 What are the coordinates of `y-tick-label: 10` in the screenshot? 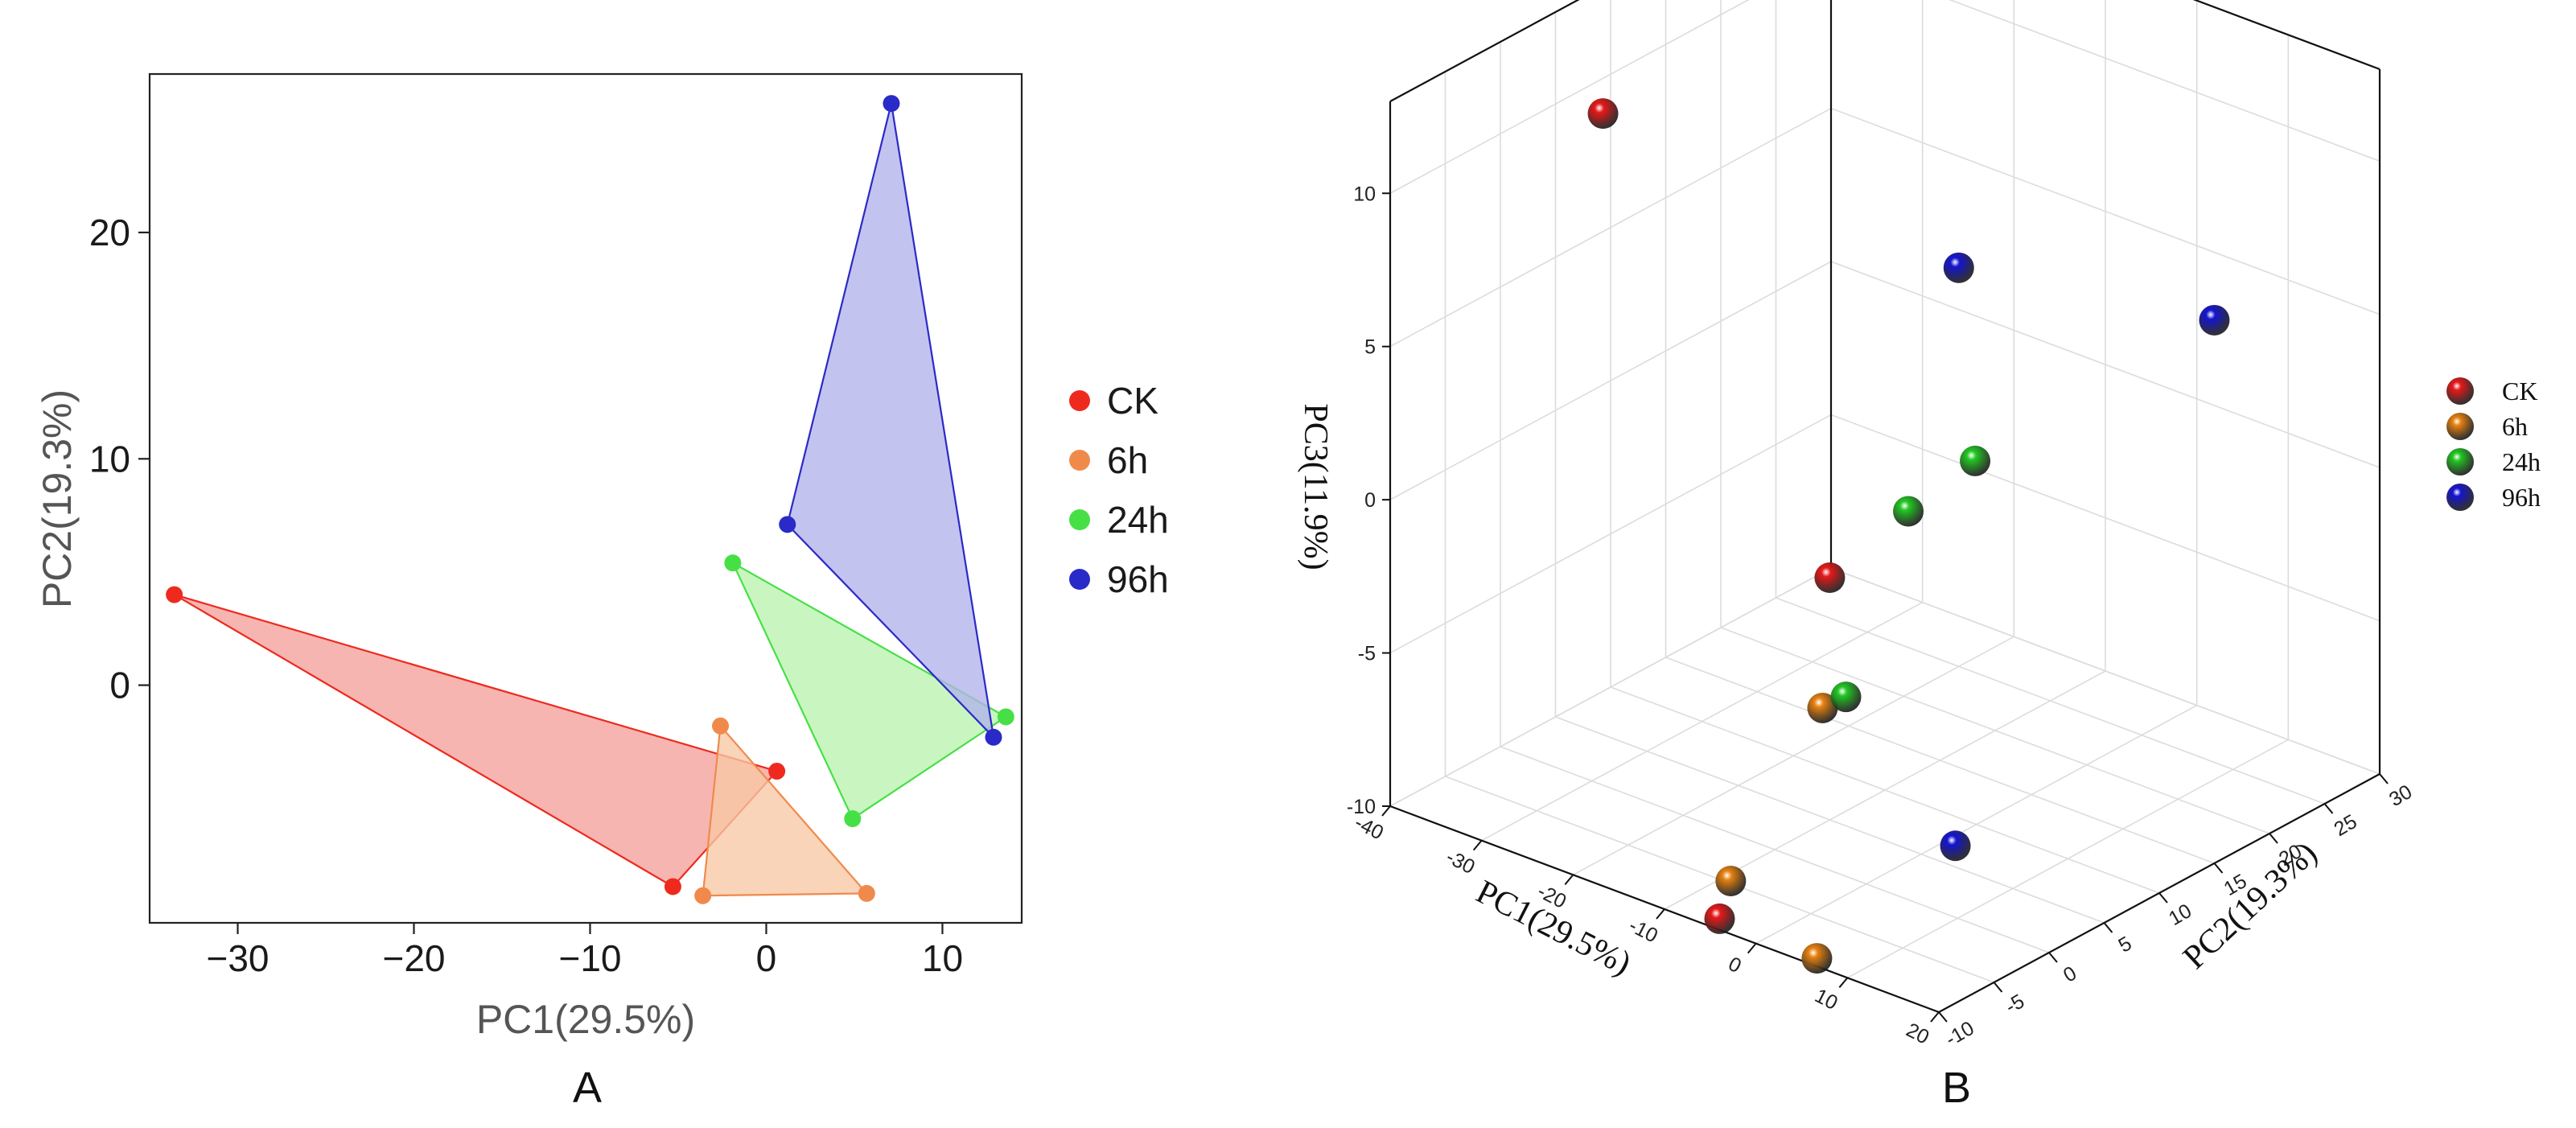 It's located at (109, 459).